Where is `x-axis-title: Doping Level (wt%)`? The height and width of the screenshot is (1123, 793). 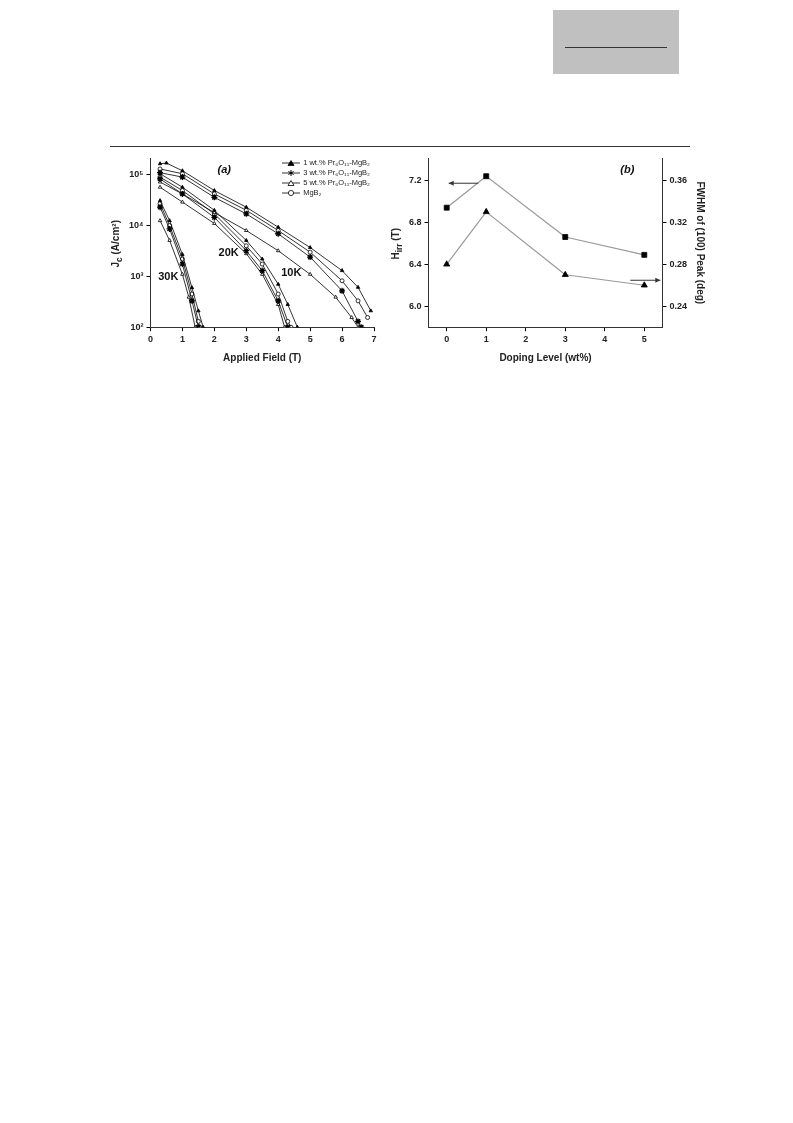
x-axis-title: Doping Level (wt%) is located at coordinates (545, 357).